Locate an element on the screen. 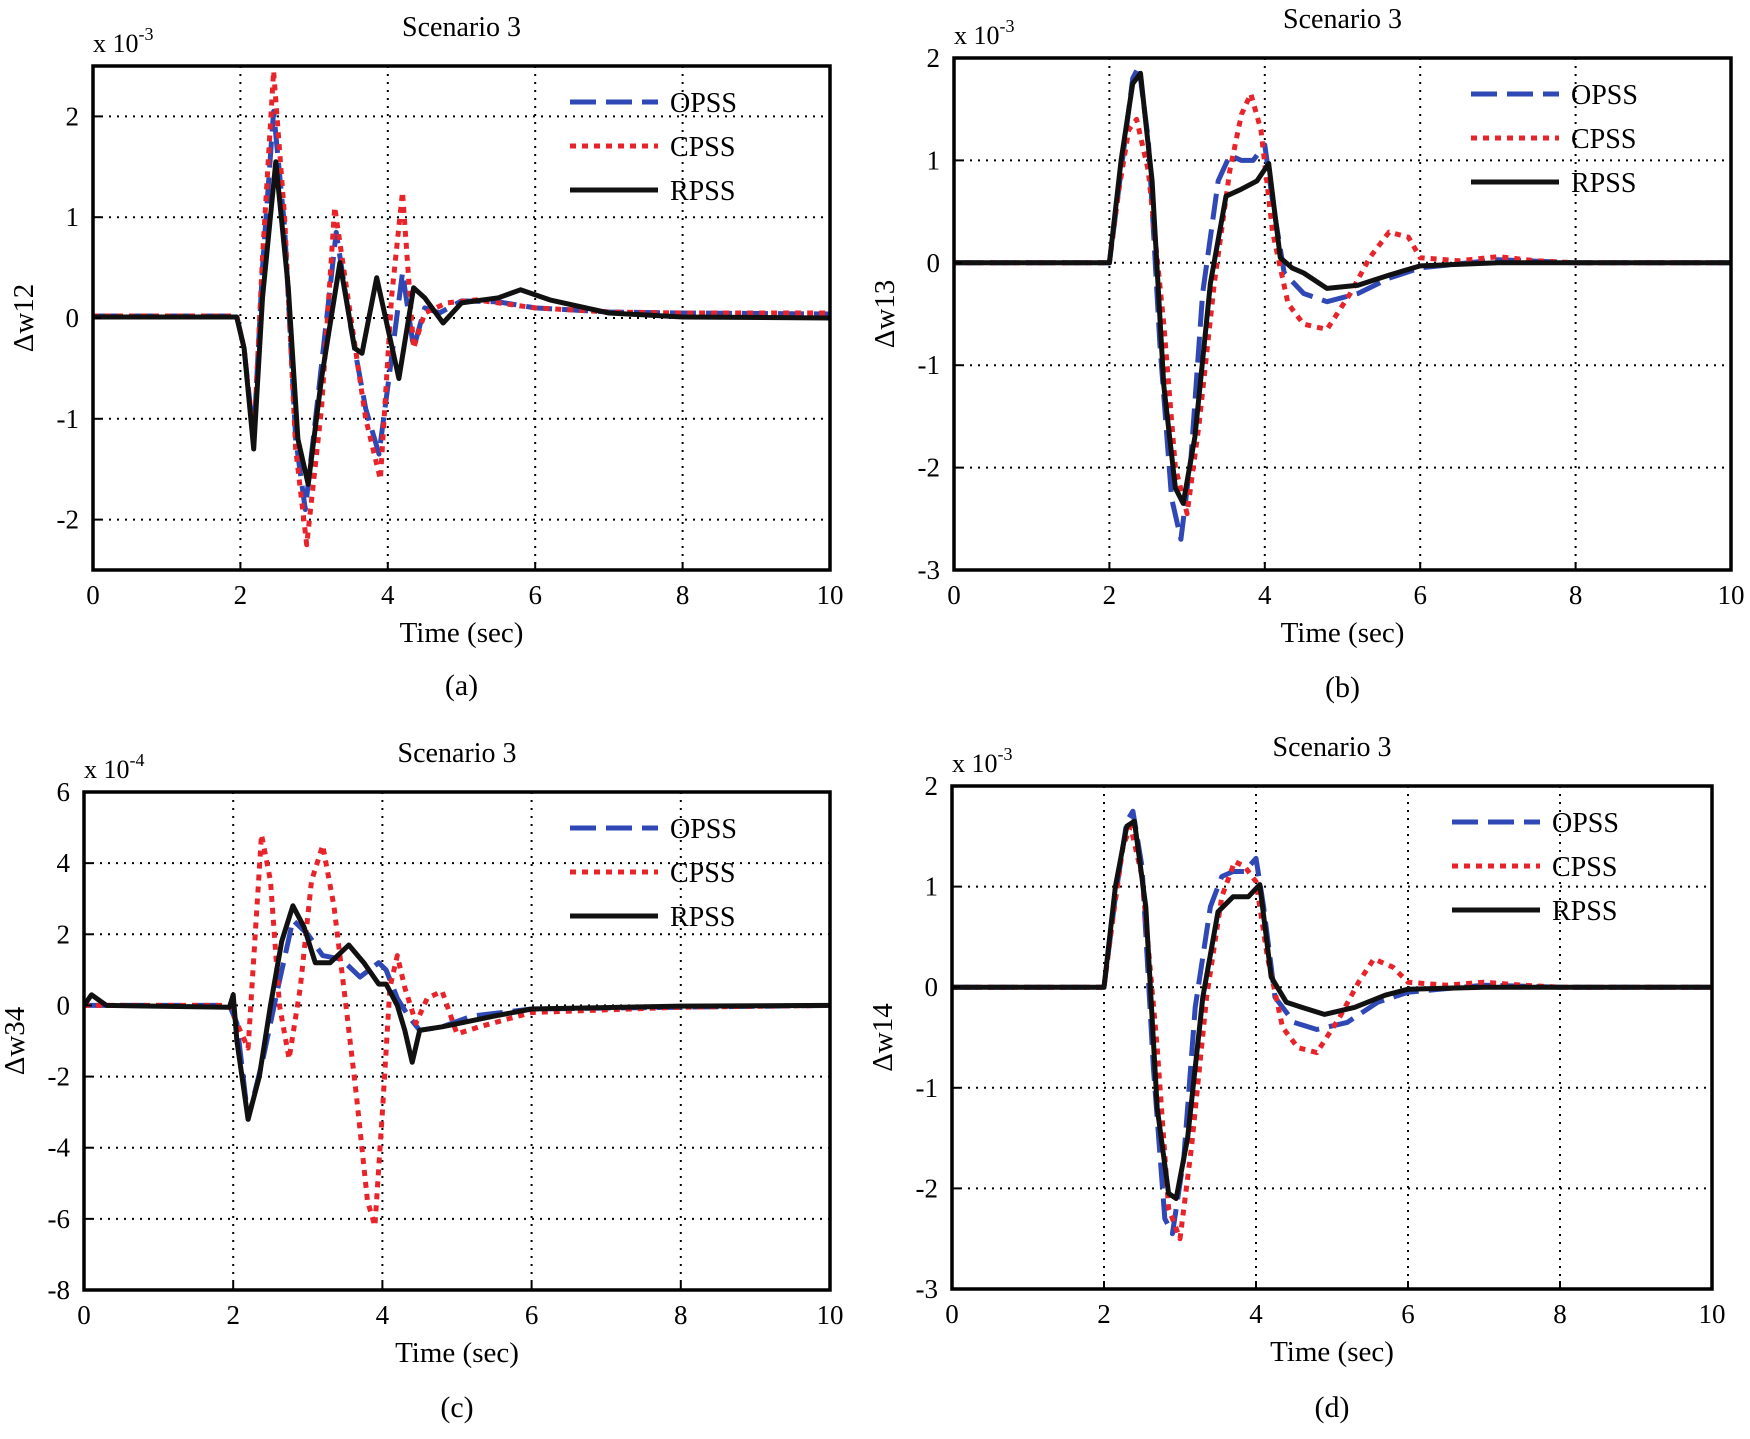  y-axis-label: Δw34 is located at coordinates (15, 1040).